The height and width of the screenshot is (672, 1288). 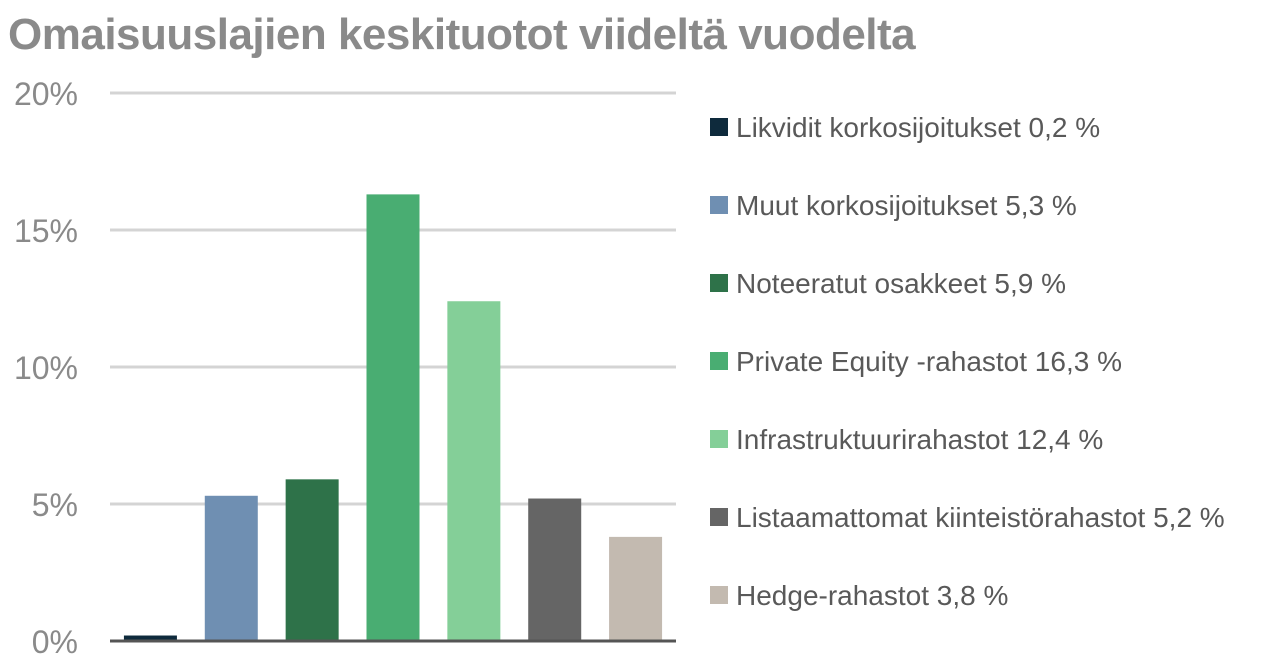 I want to click on y-tick-label: 5%, so click(x=55, y=505).